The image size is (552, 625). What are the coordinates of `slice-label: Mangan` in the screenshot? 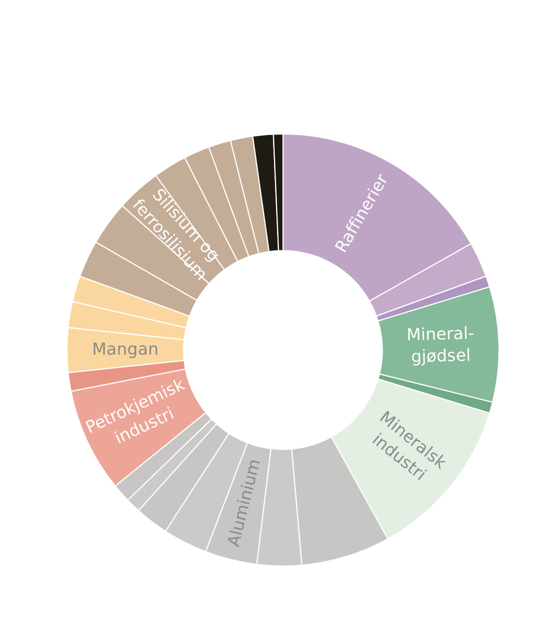 It's located at (126, 350).